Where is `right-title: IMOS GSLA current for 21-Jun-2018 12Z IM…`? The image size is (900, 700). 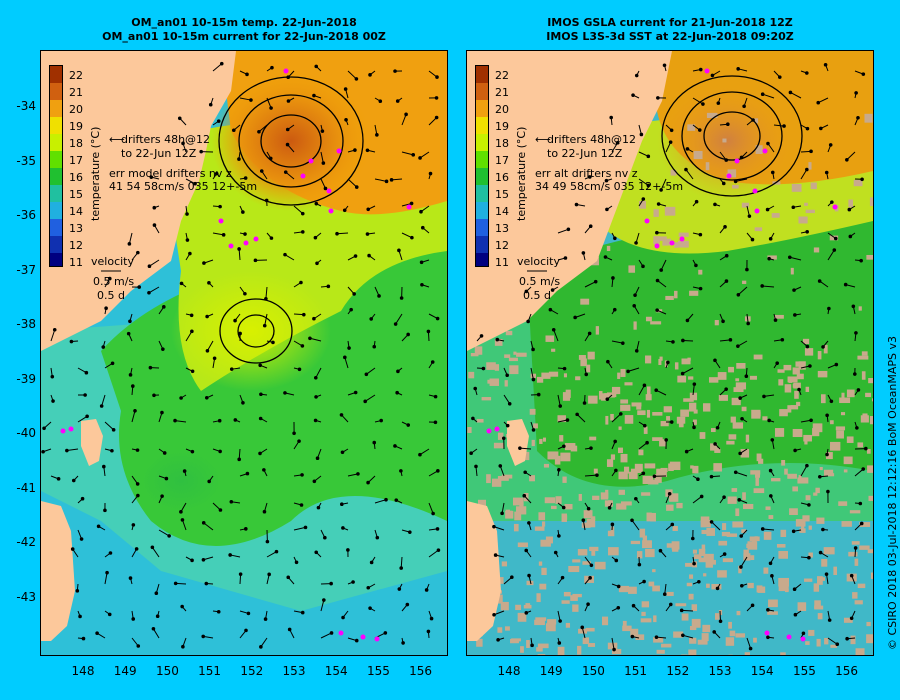
right-title: IMOS GSLA current for 21-Jun-2018 12Z IM… is located at coordinates (670, 30).